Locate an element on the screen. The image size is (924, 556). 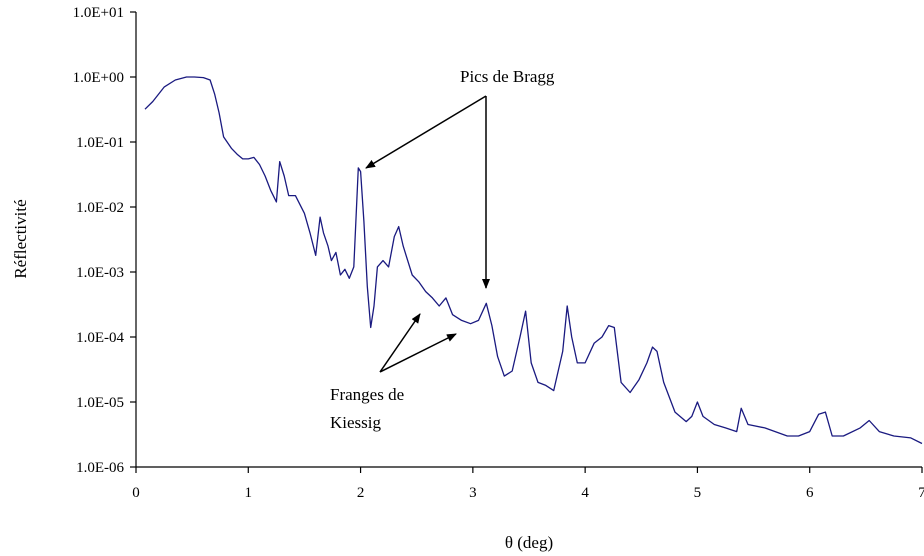
y-tick-label: 1.0E-03 is located at coordinates (100, 273).